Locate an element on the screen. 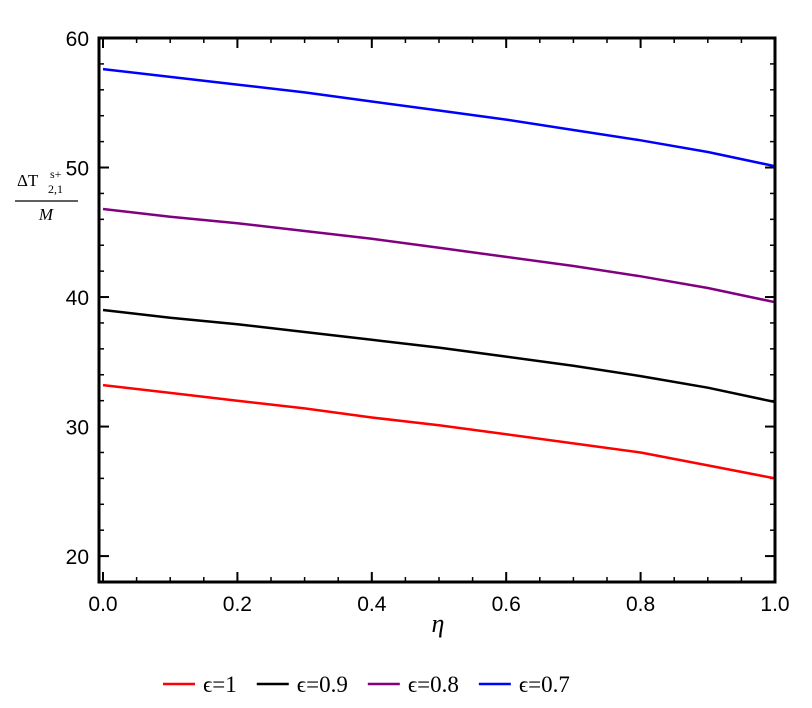  legend-label: ϵ=0.8 is located at coordinates (433, 684).